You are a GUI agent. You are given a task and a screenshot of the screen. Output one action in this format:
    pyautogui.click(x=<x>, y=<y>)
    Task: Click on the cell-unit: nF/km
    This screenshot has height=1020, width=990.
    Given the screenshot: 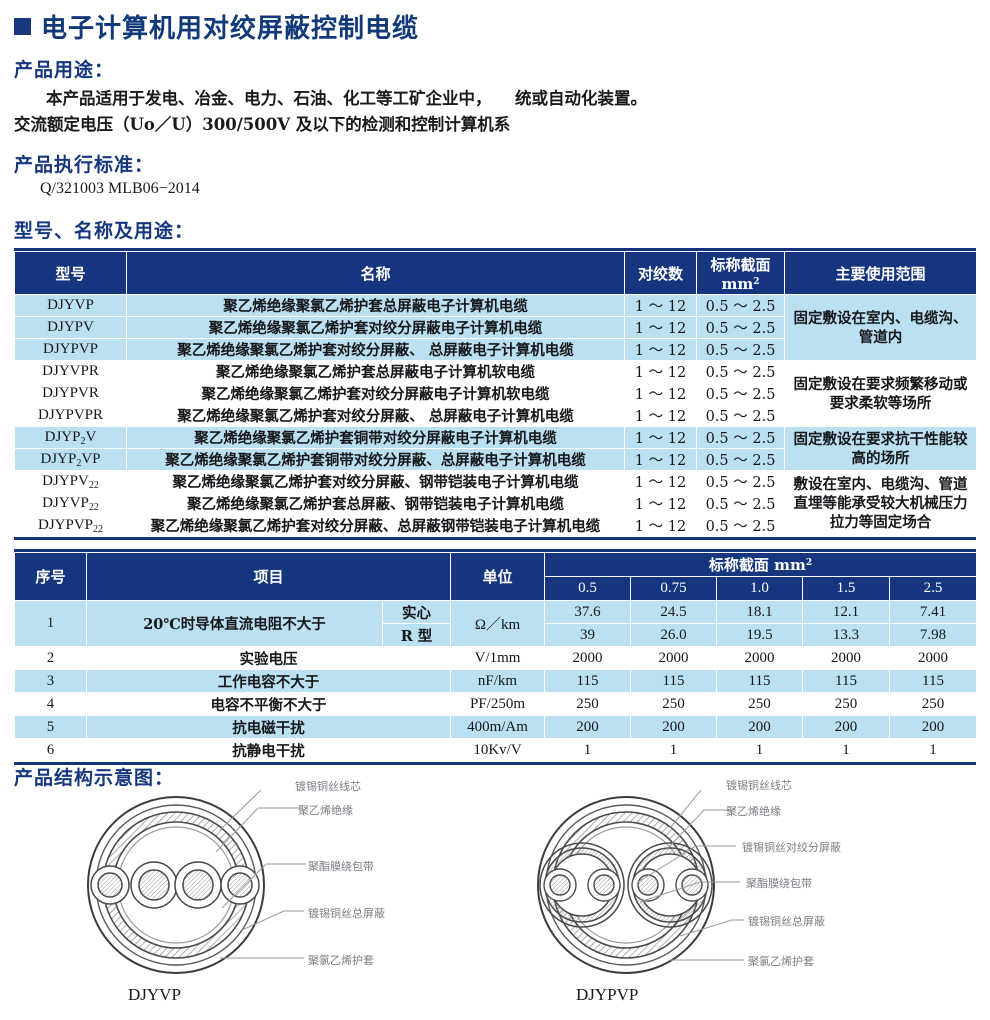 What is the action you would take?
    pyautogui.click(x=498, y=681)
    